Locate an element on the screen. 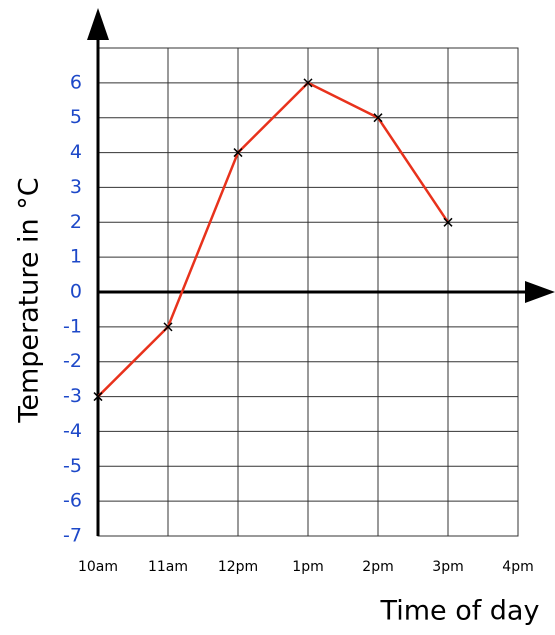  x-axis-label: Time of day is located at coordinates (460, 611).